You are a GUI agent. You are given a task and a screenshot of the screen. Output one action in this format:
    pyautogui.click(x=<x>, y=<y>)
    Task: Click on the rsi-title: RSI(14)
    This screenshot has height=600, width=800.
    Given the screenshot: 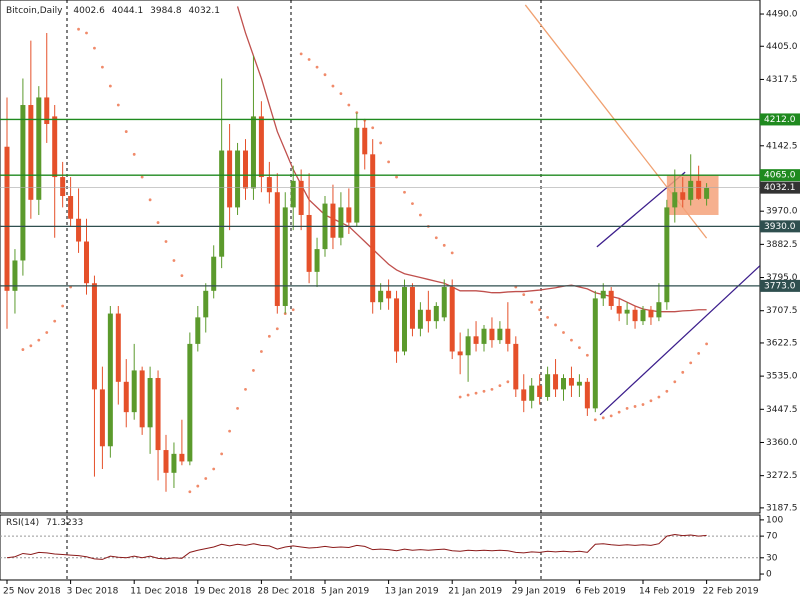 What is the action you would take?
    pyautogui.click(x=22, y=523)
    